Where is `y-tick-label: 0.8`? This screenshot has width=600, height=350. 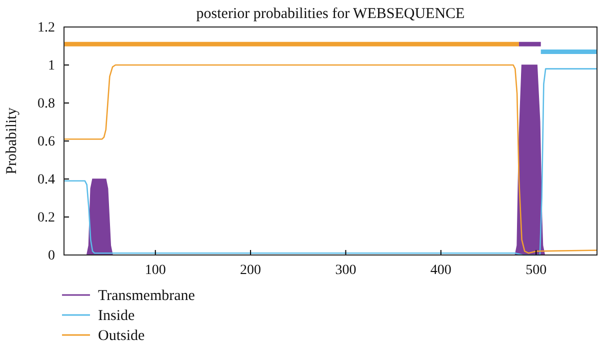 y-tick-label: 0.8 is located at coordinates (46, 104).